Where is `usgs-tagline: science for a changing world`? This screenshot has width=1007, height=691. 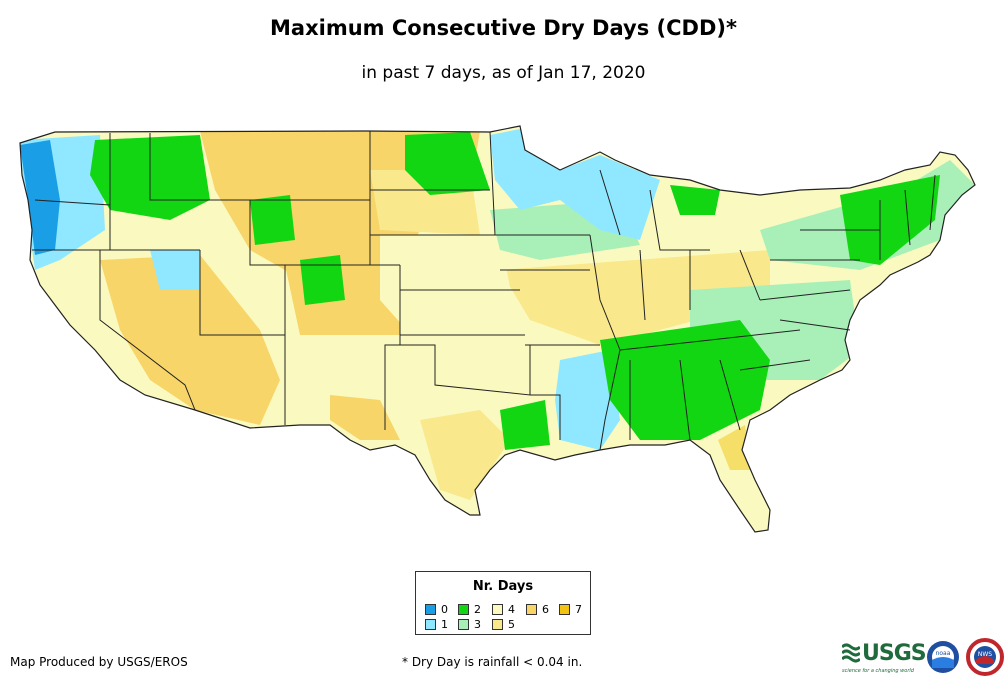 usgs-tagline: science for a changing world is located at coordinates (878, 671).